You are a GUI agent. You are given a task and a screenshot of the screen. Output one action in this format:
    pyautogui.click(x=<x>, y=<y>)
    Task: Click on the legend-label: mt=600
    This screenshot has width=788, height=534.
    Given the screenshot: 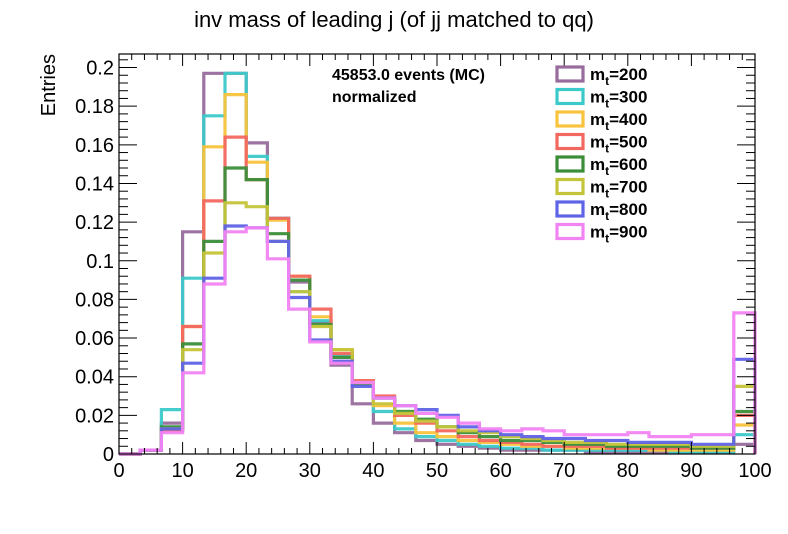 What is the action you would take?
    pyautogui.click(x=618, y=166)
    